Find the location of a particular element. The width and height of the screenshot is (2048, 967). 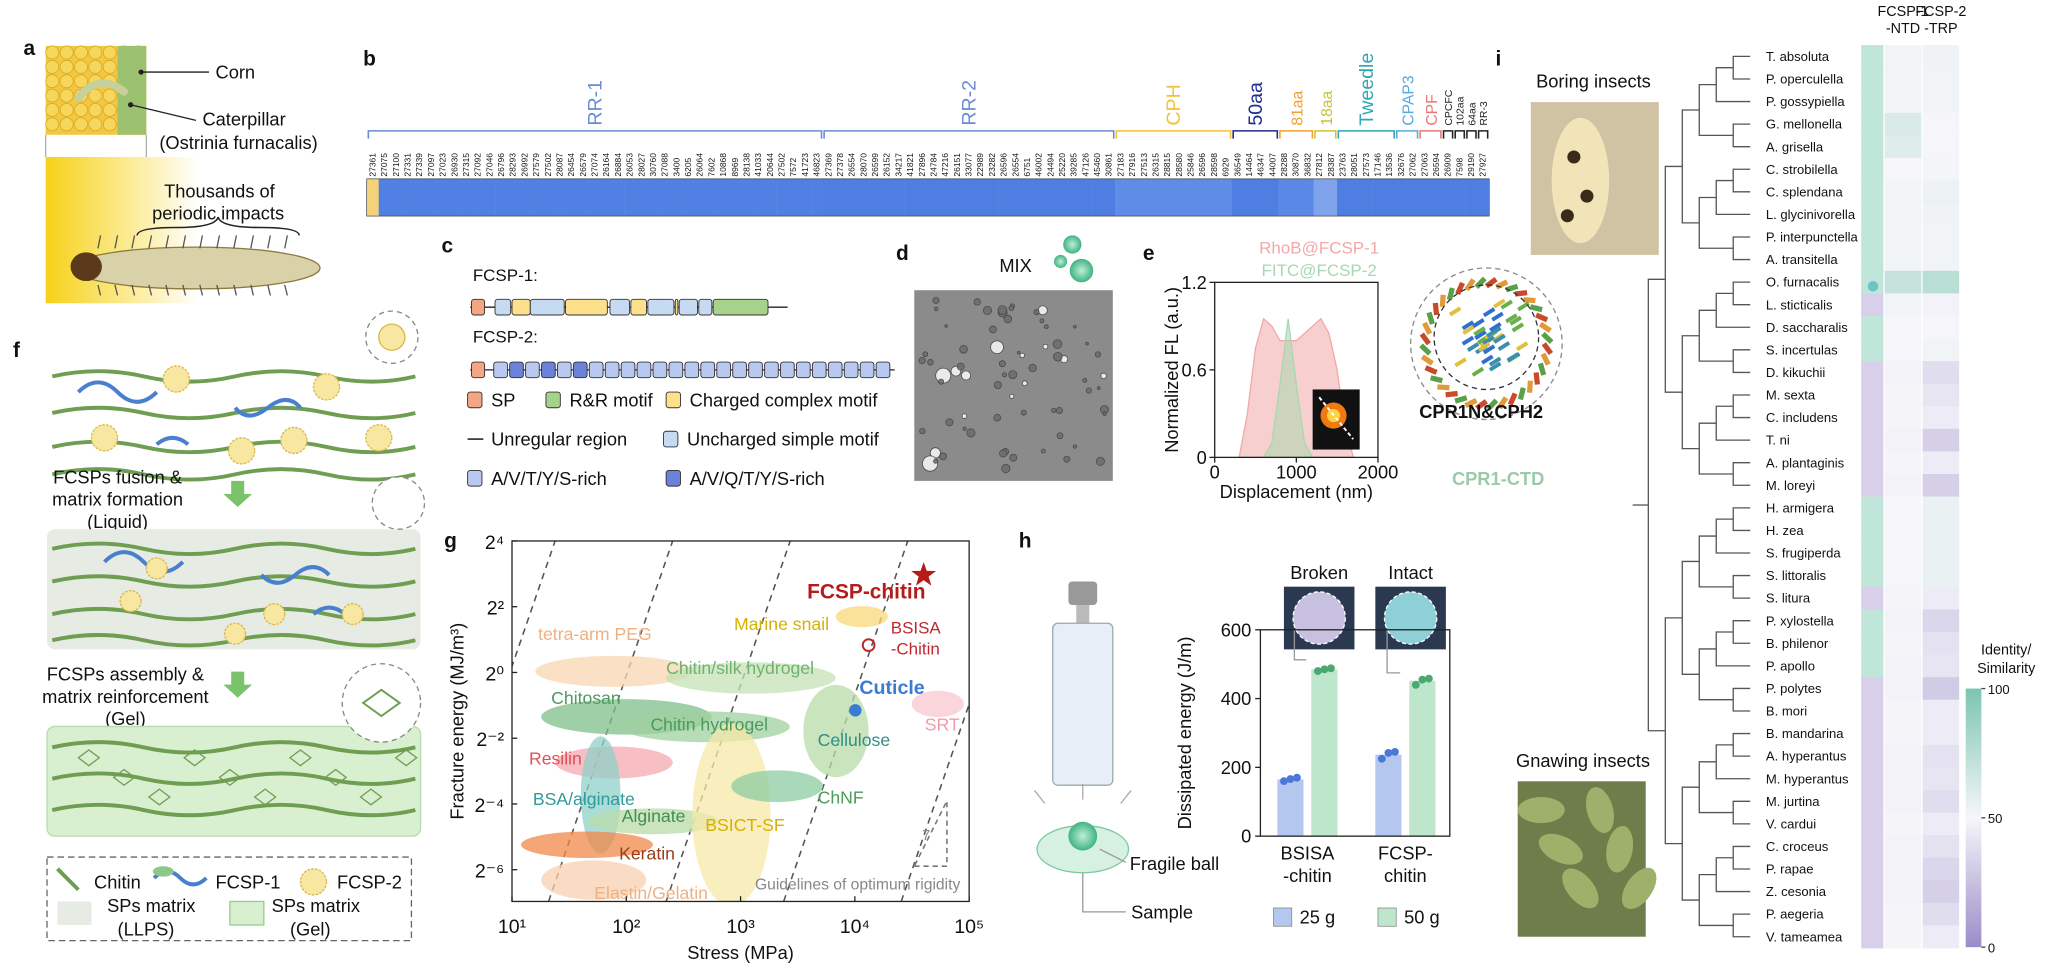

y-tick-label: 2² is located at coordinates (496, 609).